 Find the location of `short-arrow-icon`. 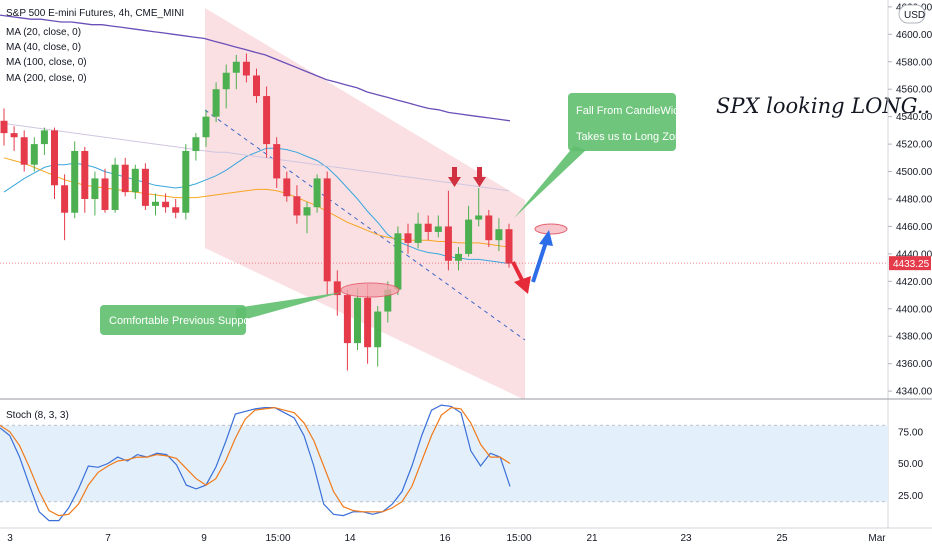

short-arrow-icon is located at coordinates (521, 277).